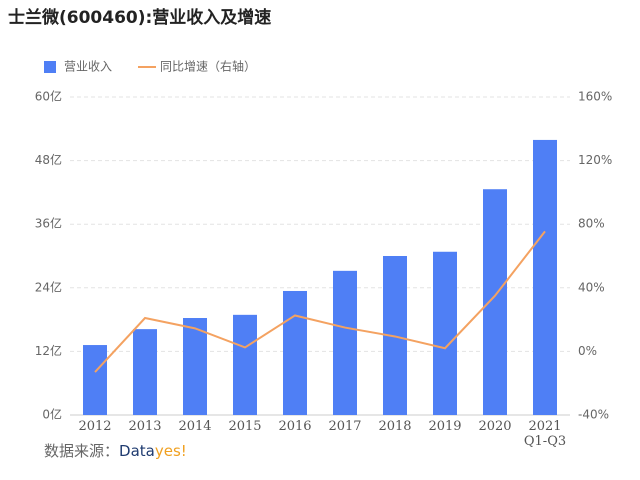 The width and height of the screenshot is (640, 480). I want to click on x-tick-label: 2016, so click(295, 426).